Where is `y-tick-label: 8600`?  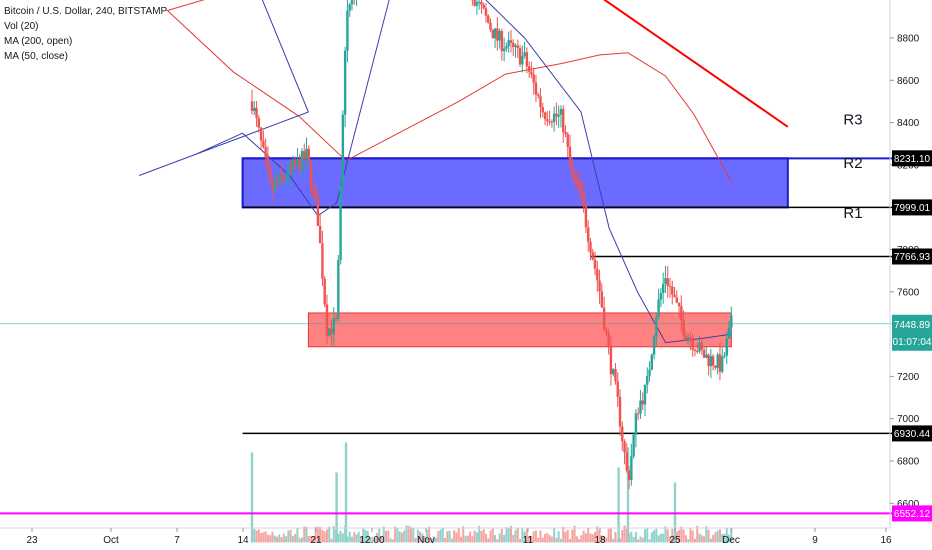 y-tick-label: 8600 is located at coordinates (908, 81).